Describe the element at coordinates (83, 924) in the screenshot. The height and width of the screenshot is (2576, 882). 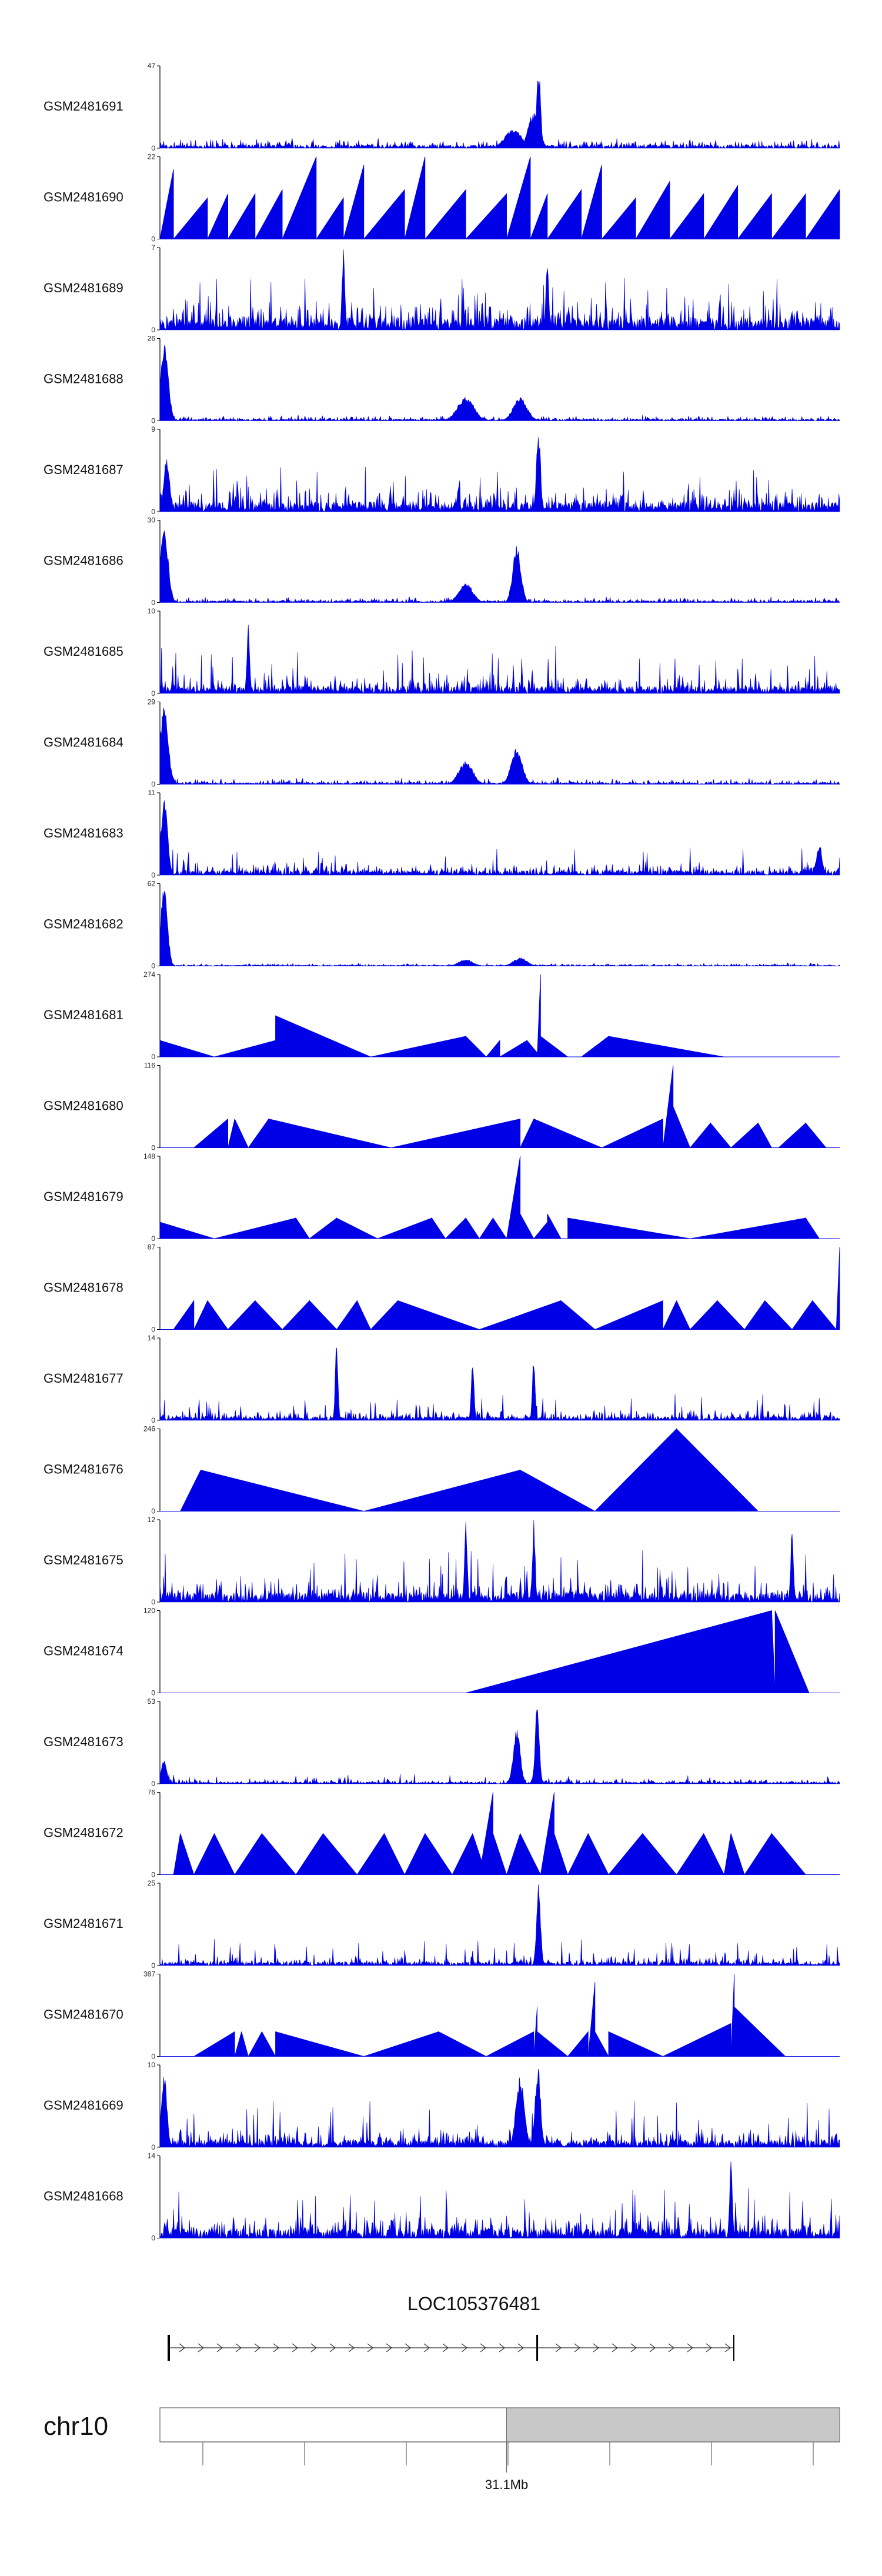
I see `track-label: GSM2481682` at that location.